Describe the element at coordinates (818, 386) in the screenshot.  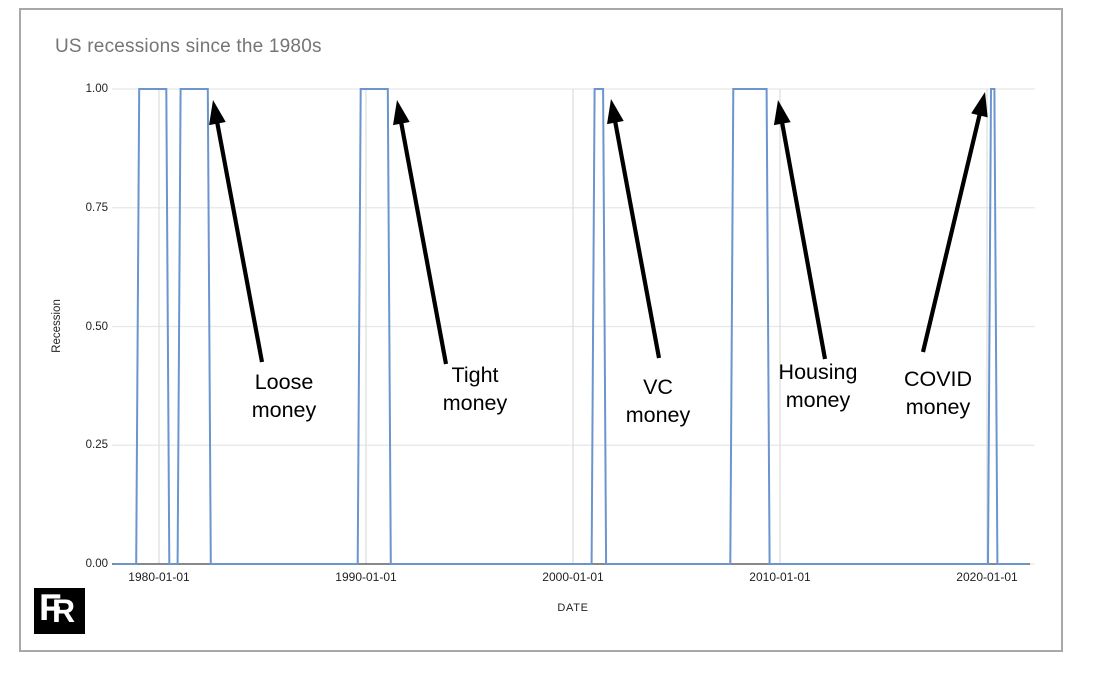
I see `chart-annotation: Housing money` at that location.